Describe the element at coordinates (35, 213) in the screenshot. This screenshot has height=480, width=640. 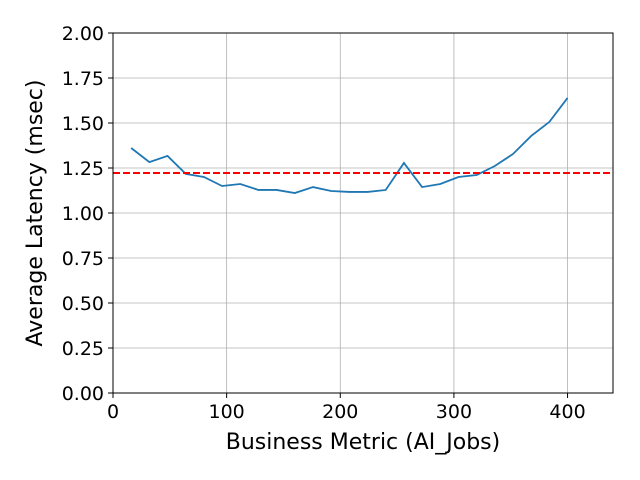
I see `y-axis-label: Average Latency (msec)` at that location.